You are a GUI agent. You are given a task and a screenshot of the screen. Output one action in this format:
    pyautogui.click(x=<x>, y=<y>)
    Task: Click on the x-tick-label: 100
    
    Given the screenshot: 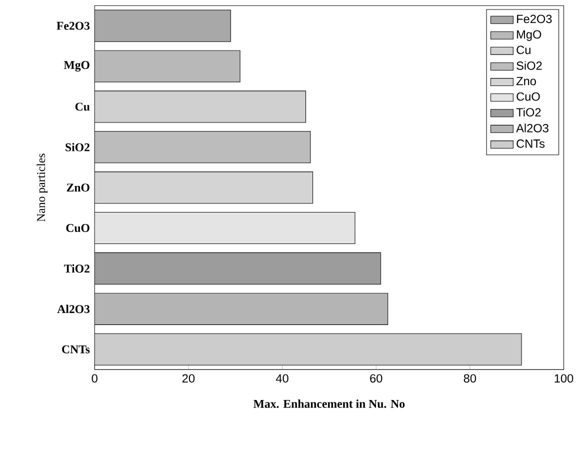 What is the action you would take?
    pyautogui.click(x=564, y=378)
    